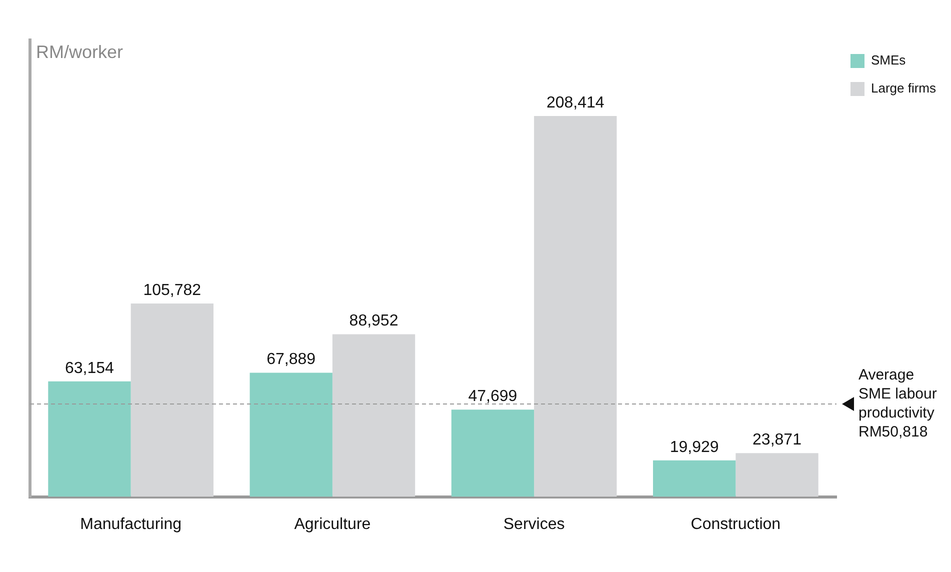 The width and height of the screenshot is (951, 572). Describe the element at coordinates (575, 103) in the screenshot. I see `data-label: 208,414` at that location.